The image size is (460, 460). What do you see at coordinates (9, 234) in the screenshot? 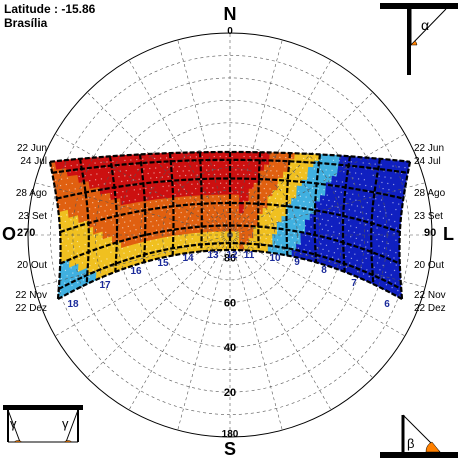
I see `compass-west: O` at bounding box center [9, 234].